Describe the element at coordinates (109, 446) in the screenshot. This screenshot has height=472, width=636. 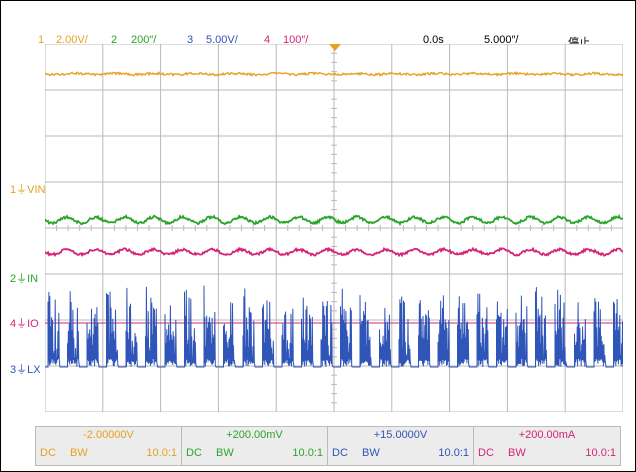
I see `ch1-status: -2.00000V DC BW 10.0:1` at that location.